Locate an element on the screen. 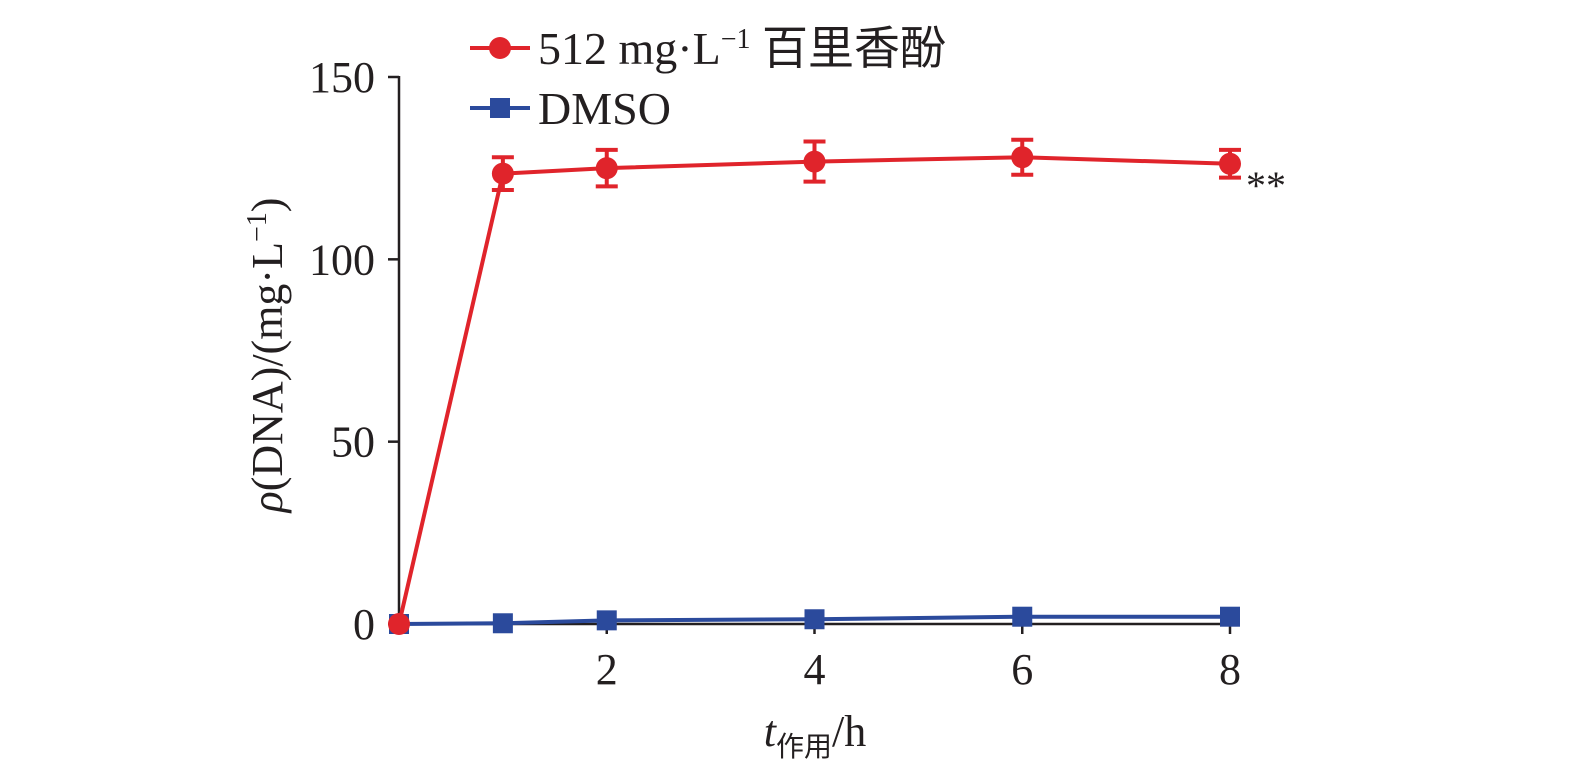 The image size is (1575, 766). legend-label-sup: −1 is located at coordinates (736, 39).